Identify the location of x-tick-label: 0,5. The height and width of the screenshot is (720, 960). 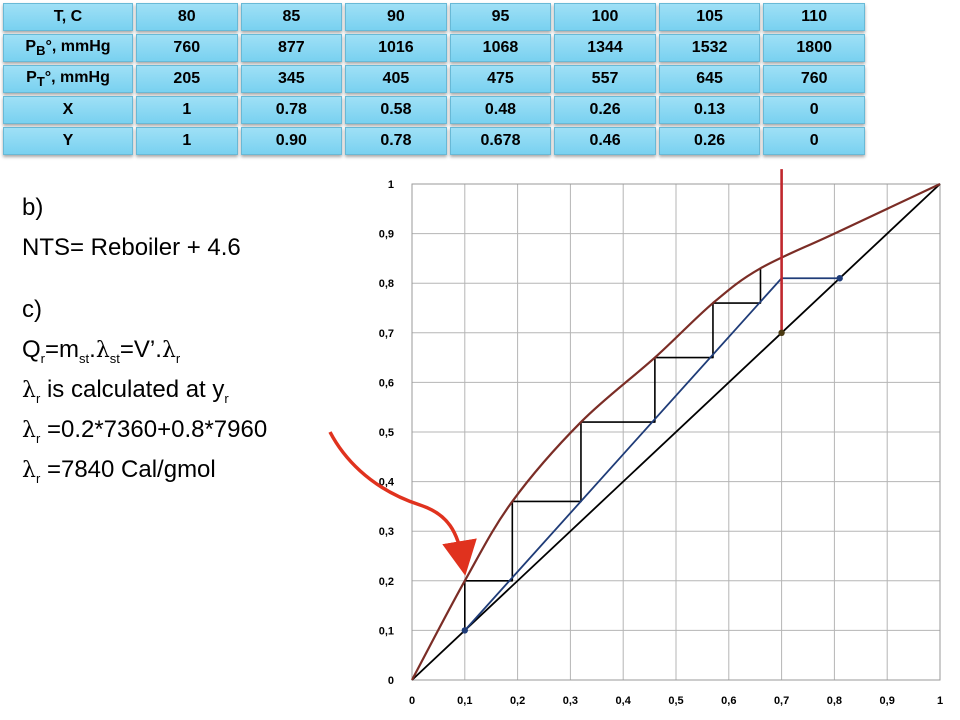
(675, 701).